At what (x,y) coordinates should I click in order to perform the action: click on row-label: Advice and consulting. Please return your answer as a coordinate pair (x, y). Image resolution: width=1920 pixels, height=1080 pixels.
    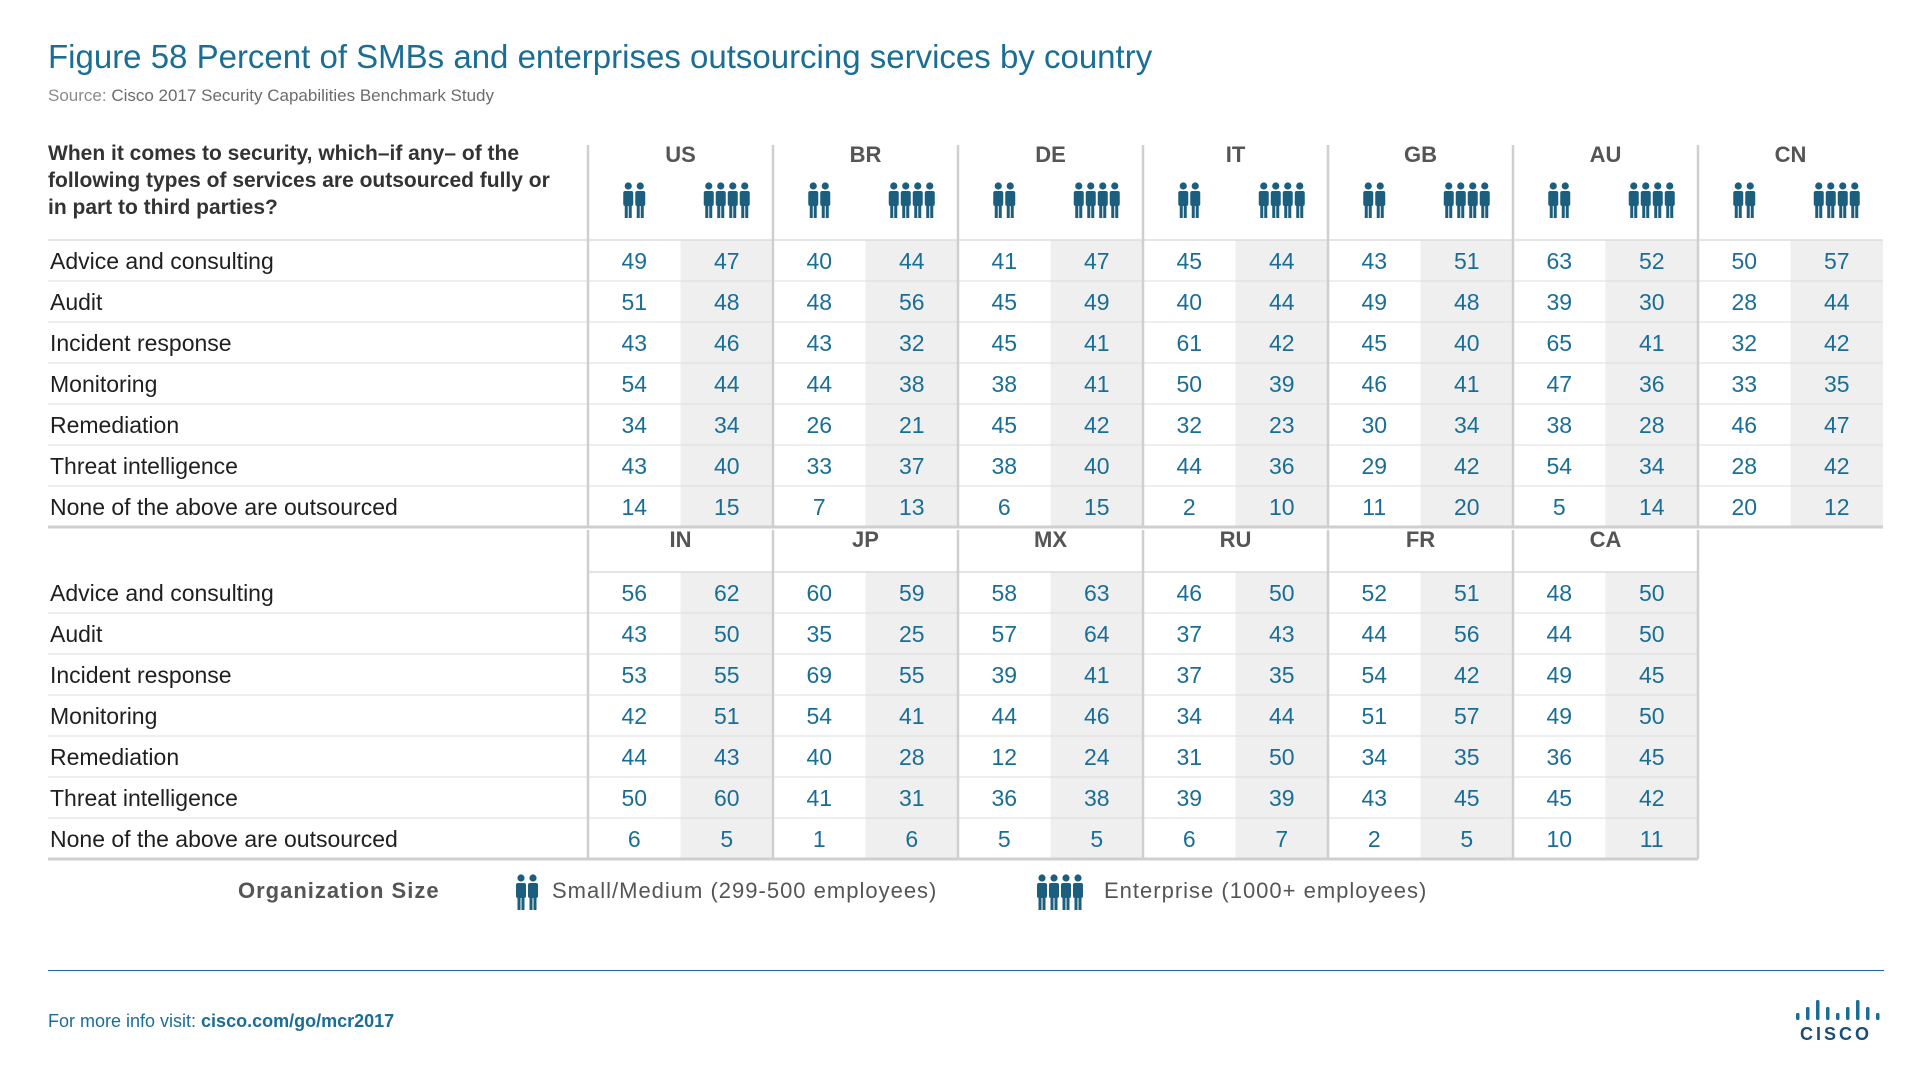
    Looking at the image, I should click on (162, 593).